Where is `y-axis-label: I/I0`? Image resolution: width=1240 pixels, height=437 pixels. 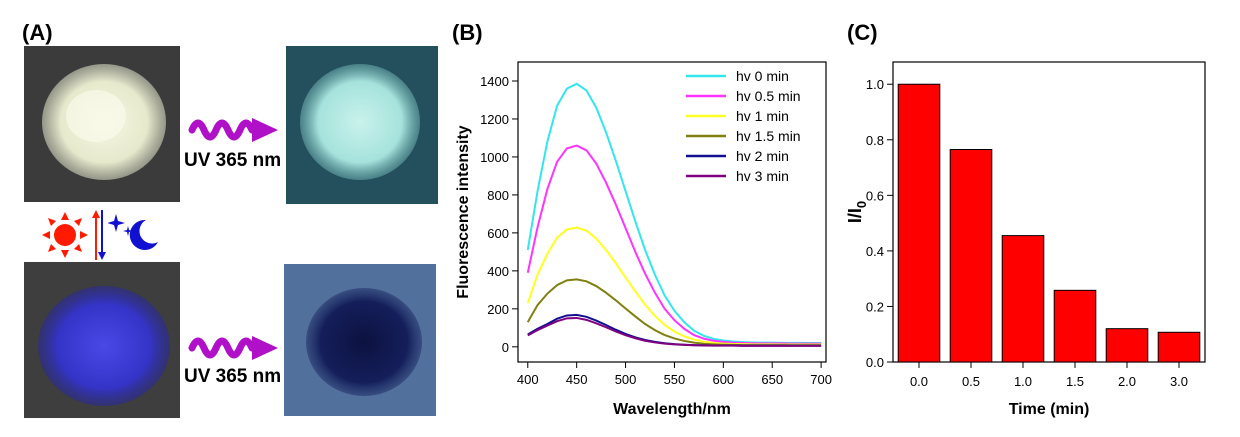
y-axis-label: I/I0 is located at coordinates (857, 212).